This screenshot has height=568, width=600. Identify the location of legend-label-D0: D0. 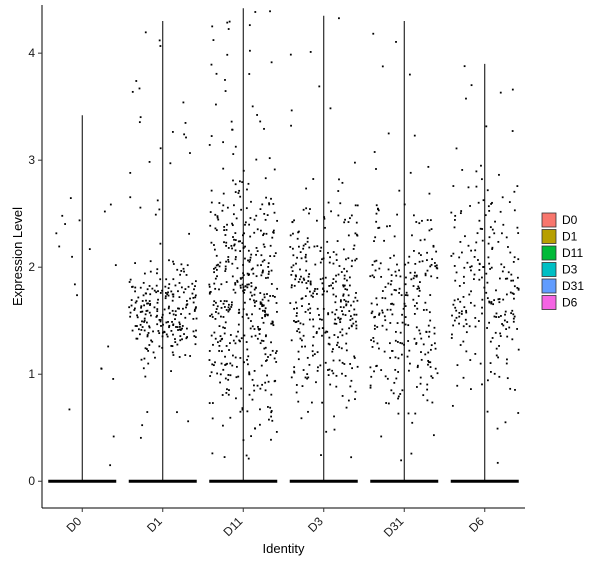
(570, 220).